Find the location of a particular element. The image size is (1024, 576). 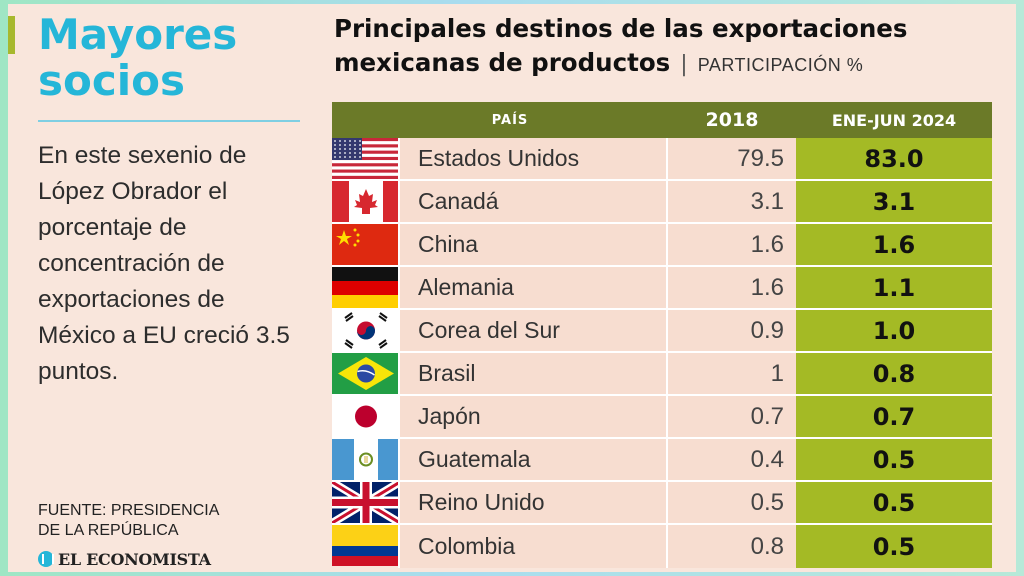

logo-text: EL ECONOMISTA is located at coordinates (134, 559).